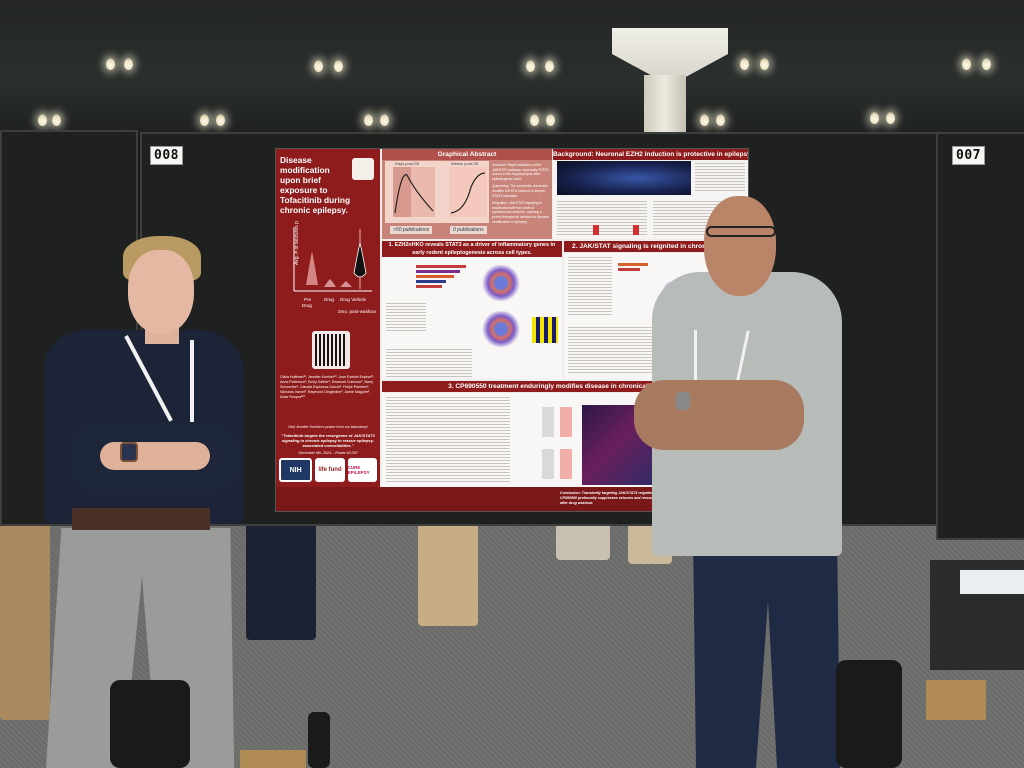 This screenshot has width=1024, height=768. What do you see at coordinates (980, 336) in the screenshot?
I see `poster-board-right` at bounding box center [980, 336].